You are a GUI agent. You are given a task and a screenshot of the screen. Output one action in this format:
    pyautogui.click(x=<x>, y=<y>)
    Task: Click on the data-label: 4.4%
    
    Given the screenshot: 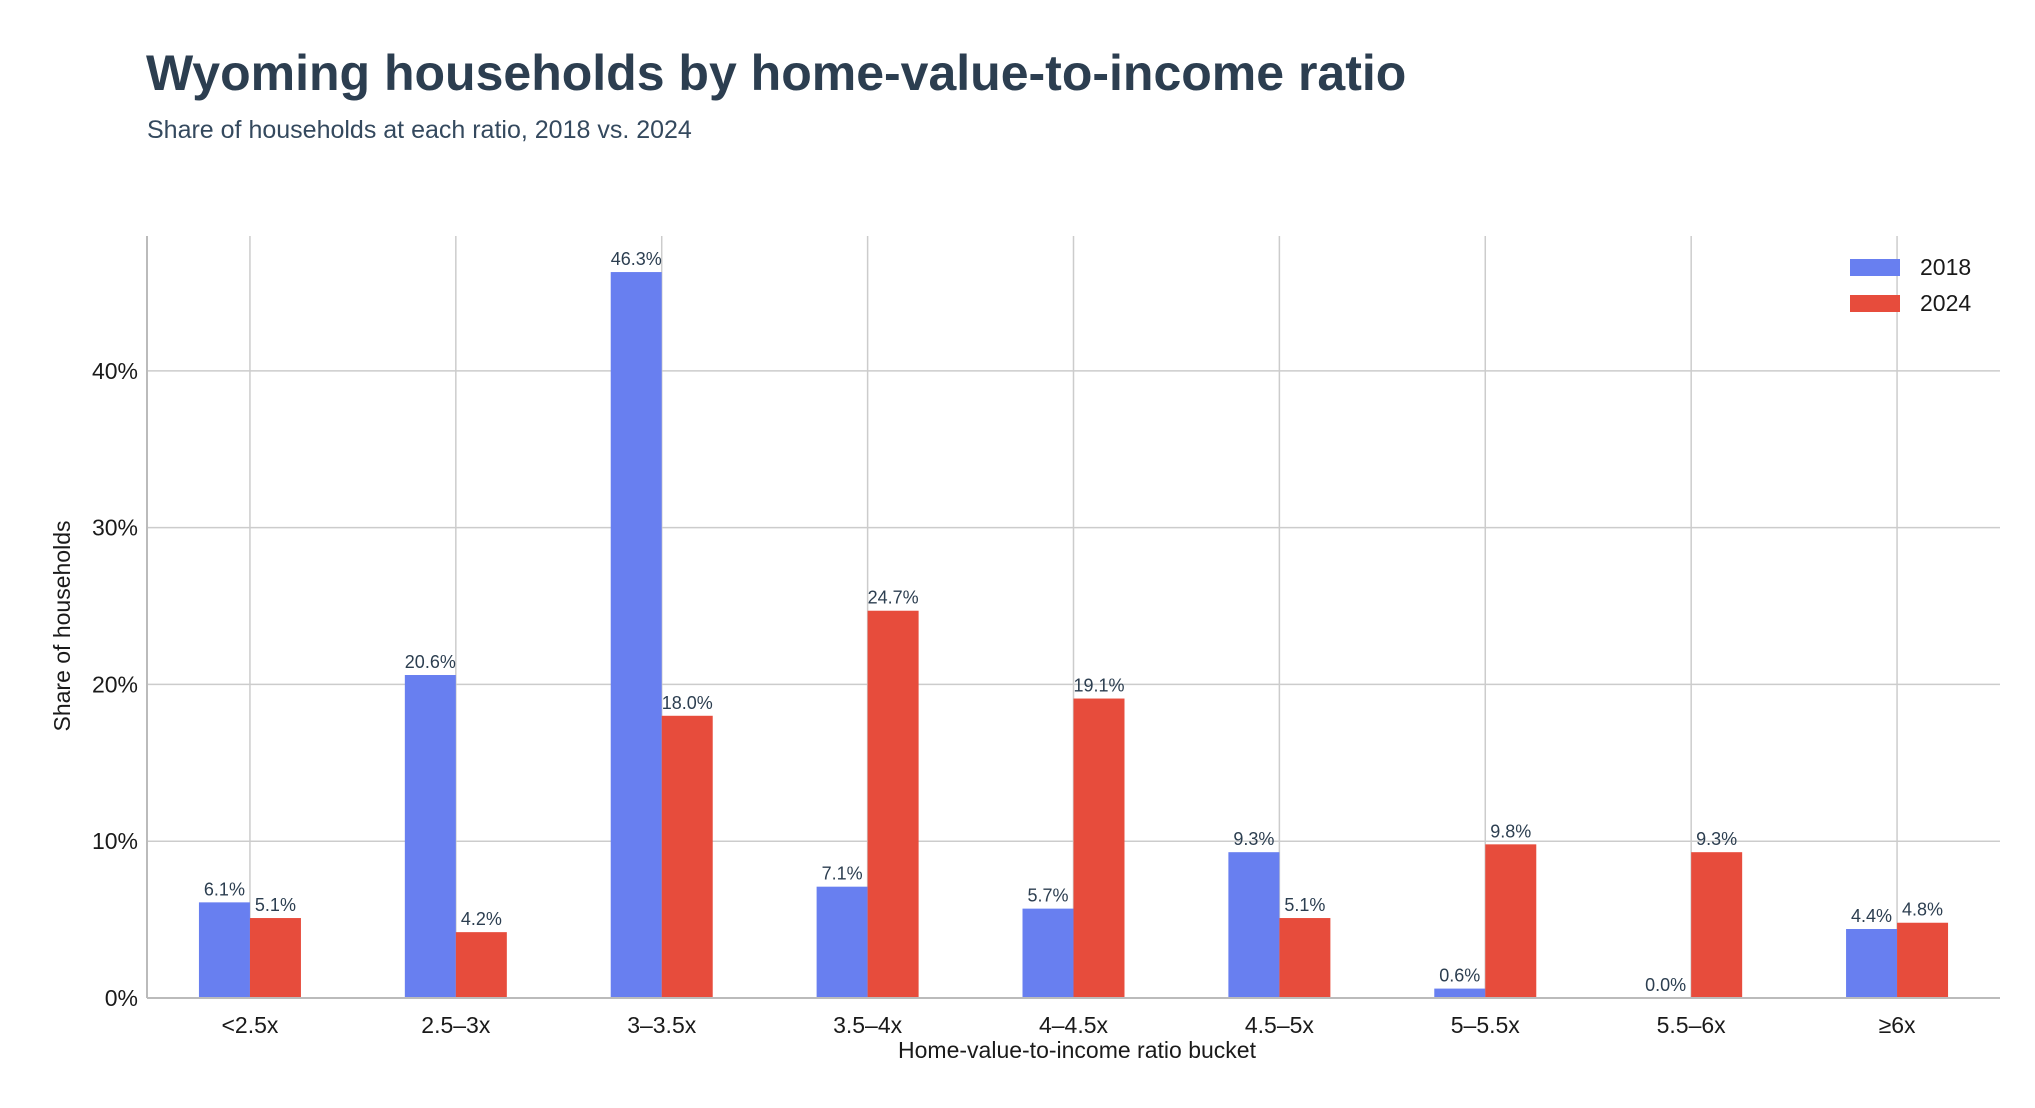 What is the action you would take?
    pyautogui.click(x=1871, y=916)
    